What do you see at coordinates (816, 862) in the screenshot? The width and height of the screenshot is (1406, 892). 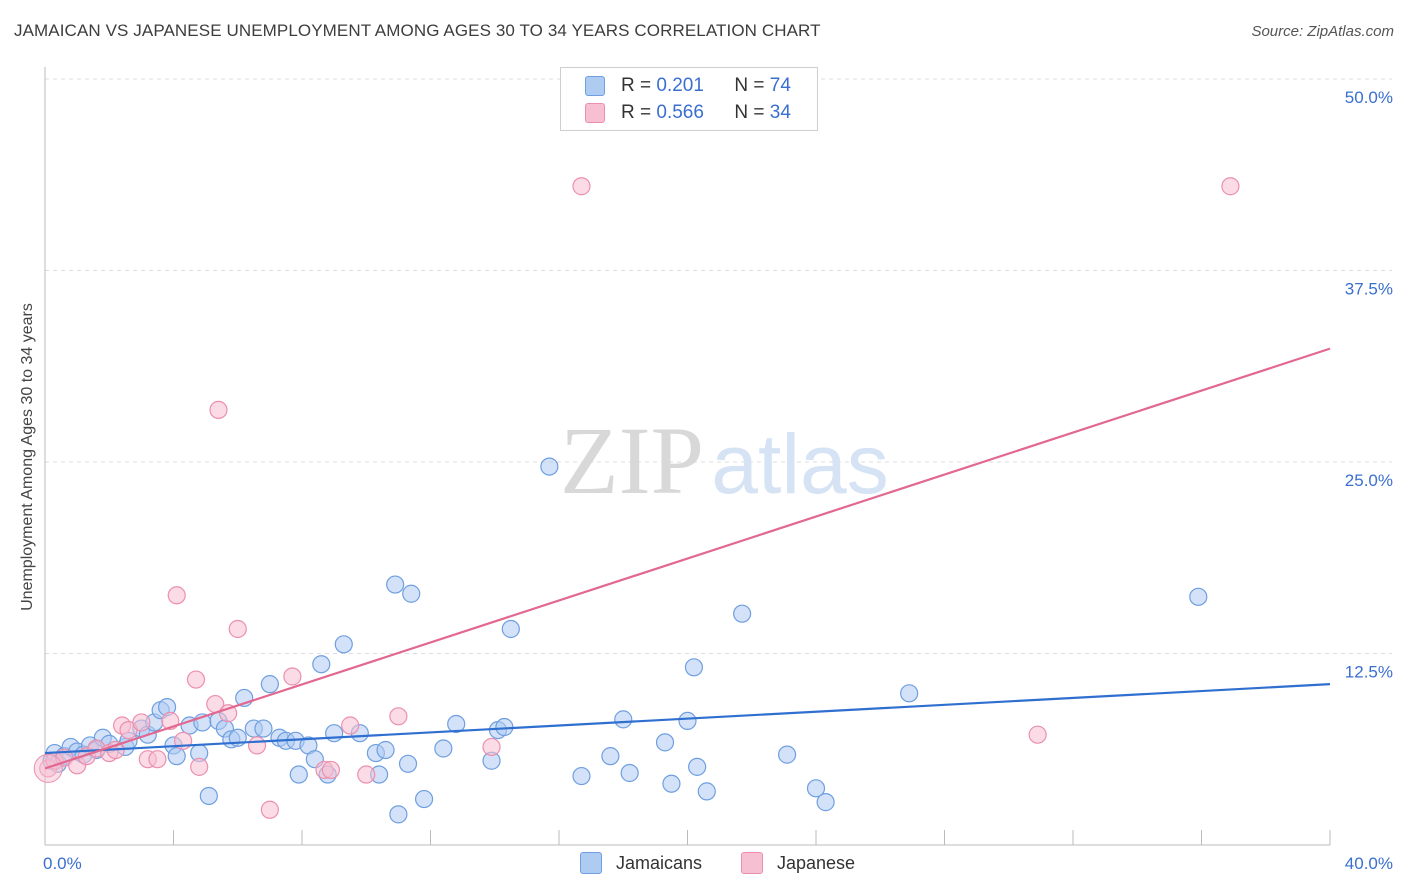 I see `legend-label-japanese: Japanese` at bounding box center [816, 862].